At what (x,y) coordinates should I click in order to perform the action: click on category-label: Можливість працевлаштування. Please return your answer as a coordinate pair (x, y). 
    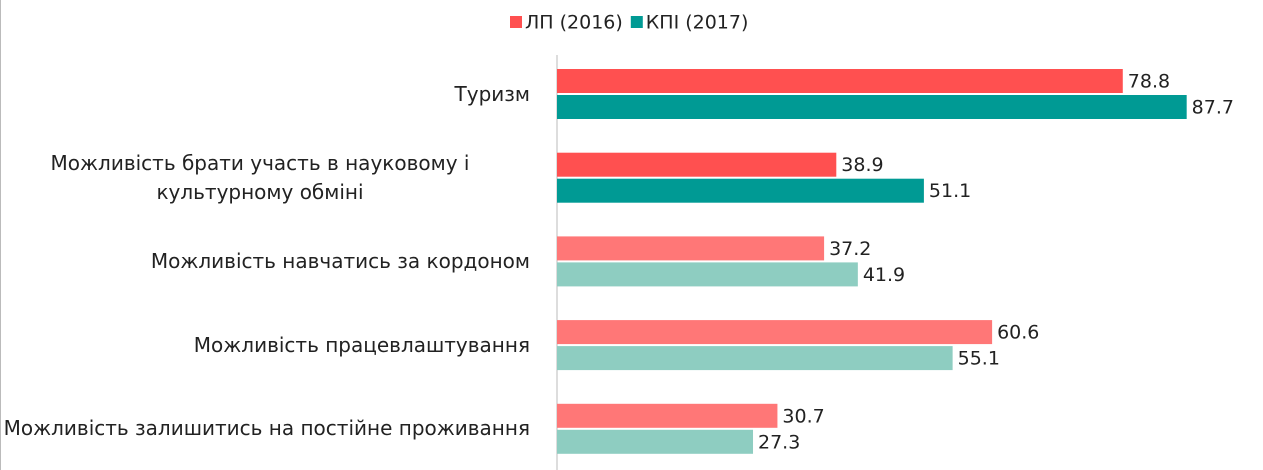
    Looking at the image, I should click on (361, 344).